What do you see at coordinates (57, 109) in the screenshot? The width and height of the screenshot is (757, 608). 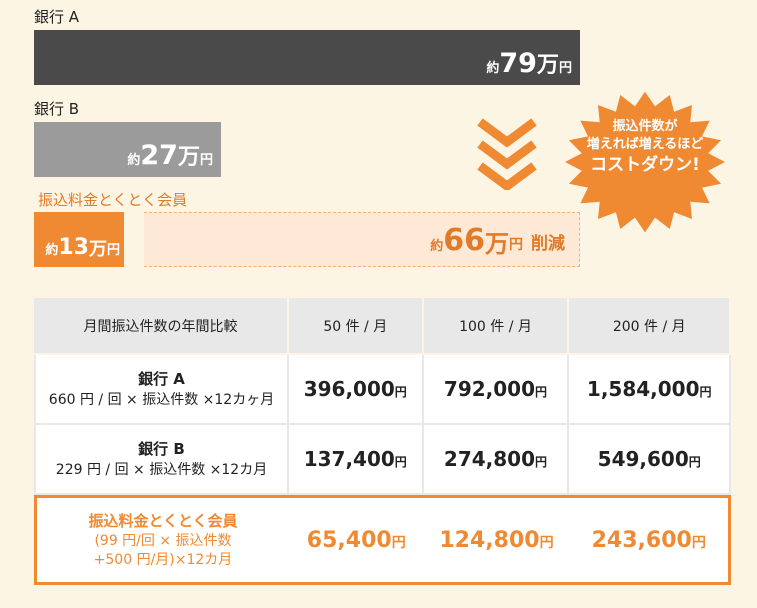 I see `bank-b-label: 銀行 B` at bounding box center [57, 109].